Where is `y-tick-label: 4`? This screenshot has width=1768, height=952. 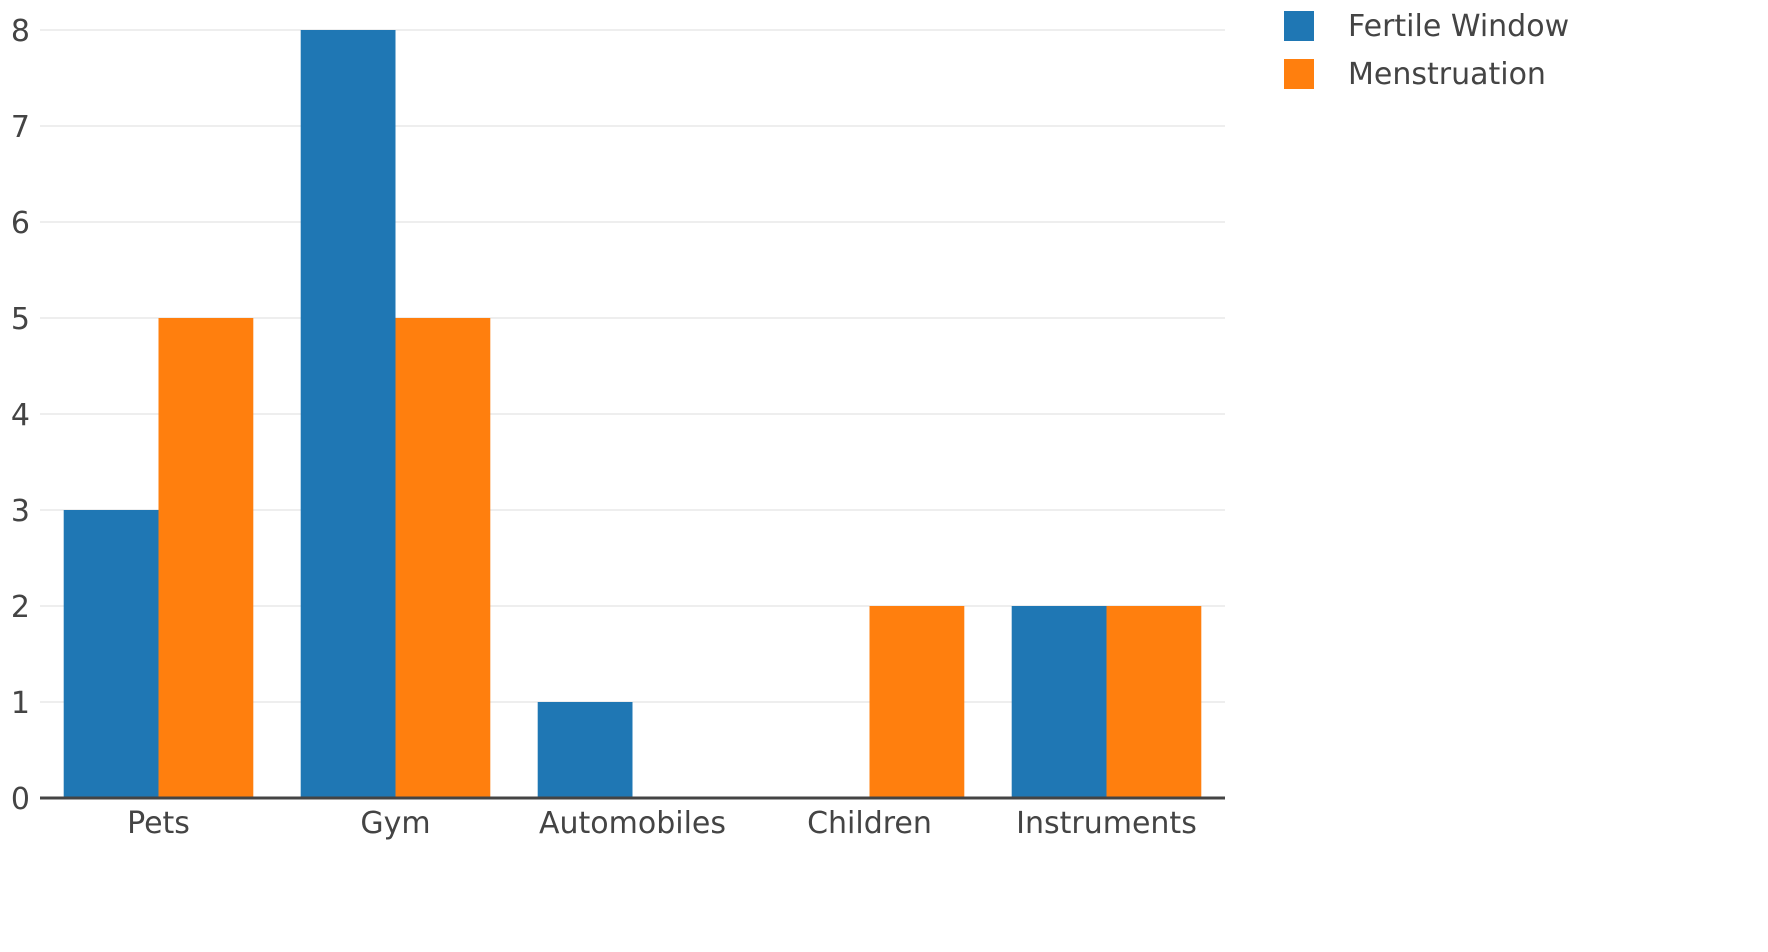
y-tick-label: 4 is located at coordinates (20, 415).